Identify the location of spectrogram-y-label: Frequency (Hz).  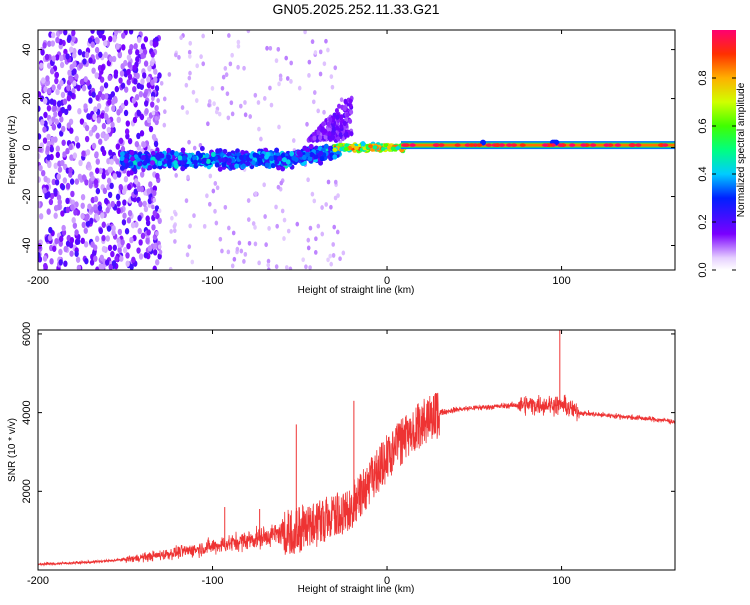
(12, 150).